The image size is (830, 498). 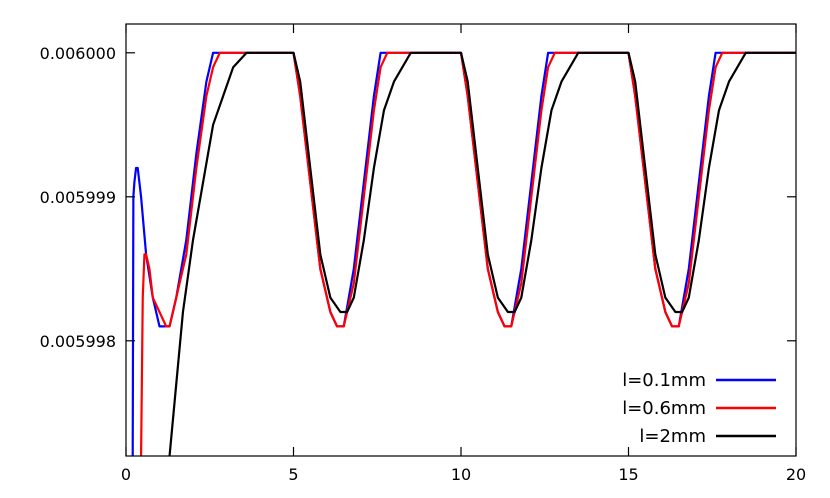 What do you see at coordinates (126, 474) in the screenshot?
I see `x-tick-label: 0` at bounding box center [126, 474].